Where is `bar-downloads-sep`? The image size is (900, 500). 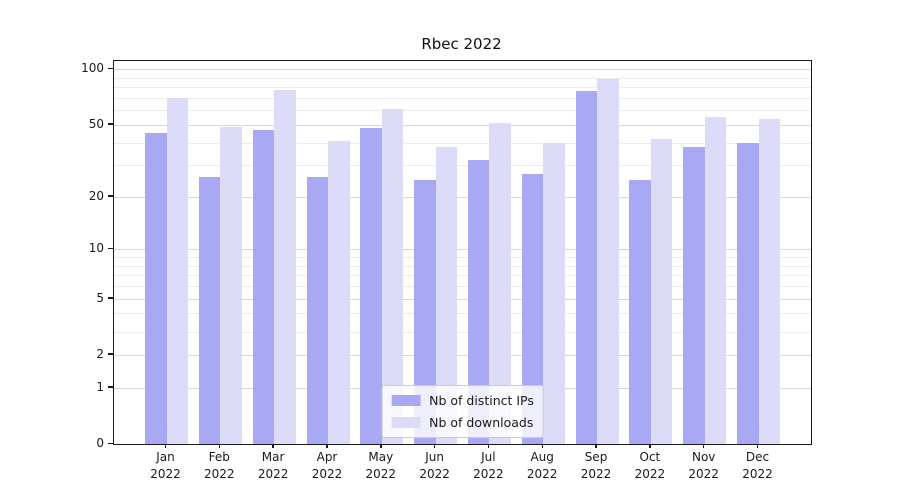 bar-downloads-sep is located at coordinates (608, 261).